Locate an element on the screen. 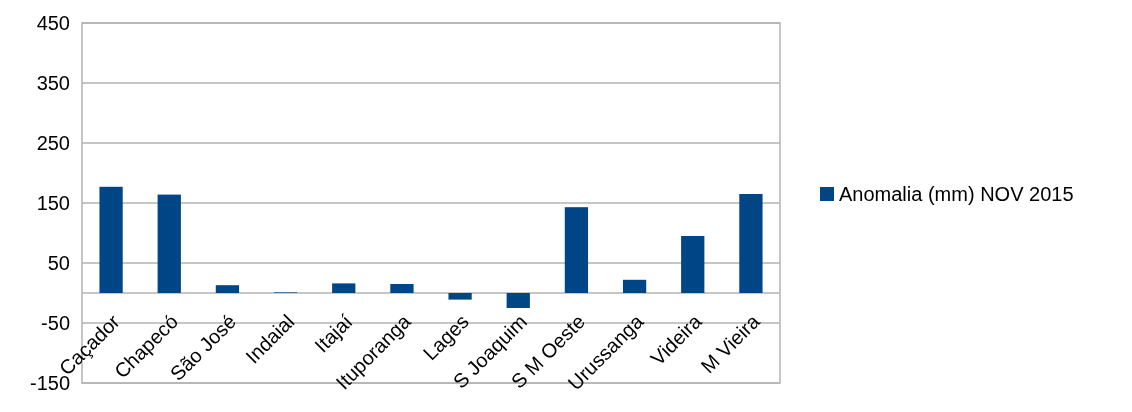 Image resolution: width=1132 pixels, height=412 pixels. legend-label: Anomalia (mm) NOV 2015 is located at coordinates (956, 194).